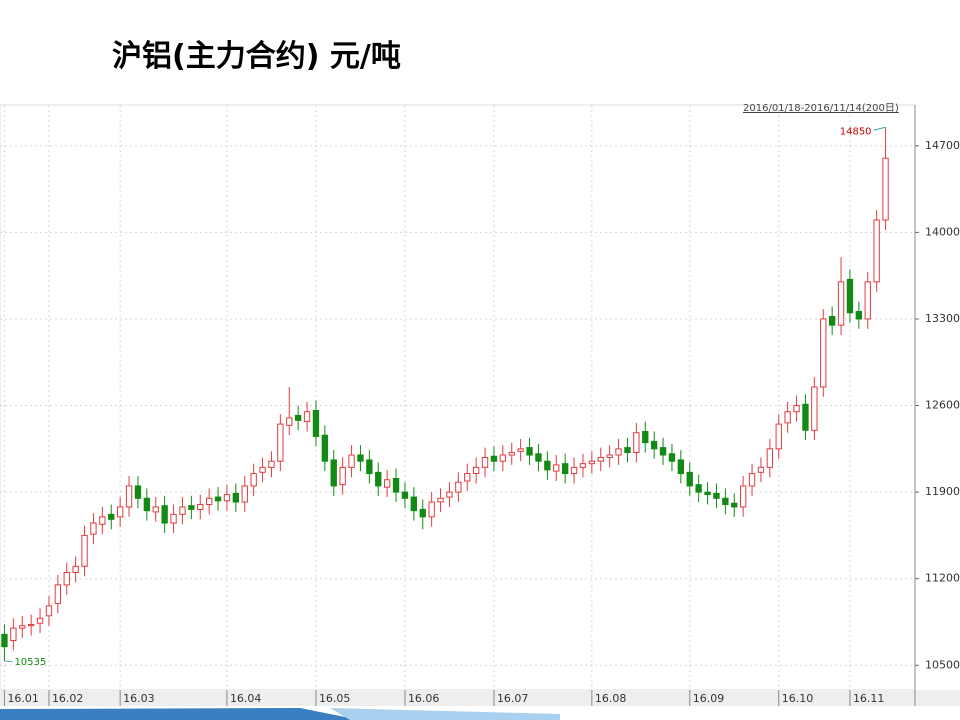 The image size is (960, 720). I want to click on x-axis-band, so click(480, 698).